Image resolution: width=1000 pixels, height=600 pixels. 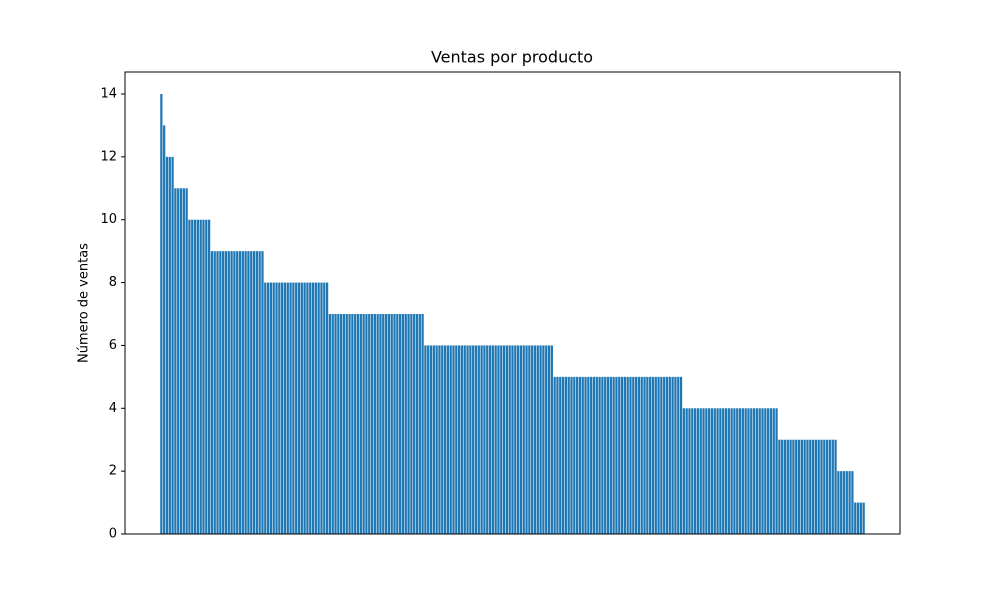 I want to click on y-tick-label: 10, so click(x=108, y=219).